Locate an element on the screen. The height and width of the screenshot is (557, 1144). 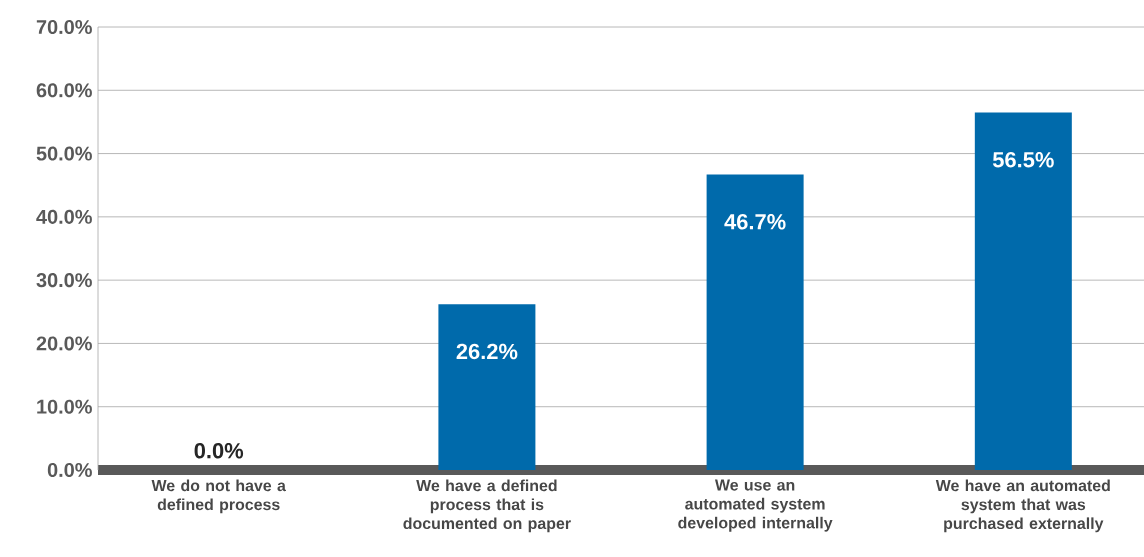
y-tick-label: 30.0% is located at coordinates (64, 280).